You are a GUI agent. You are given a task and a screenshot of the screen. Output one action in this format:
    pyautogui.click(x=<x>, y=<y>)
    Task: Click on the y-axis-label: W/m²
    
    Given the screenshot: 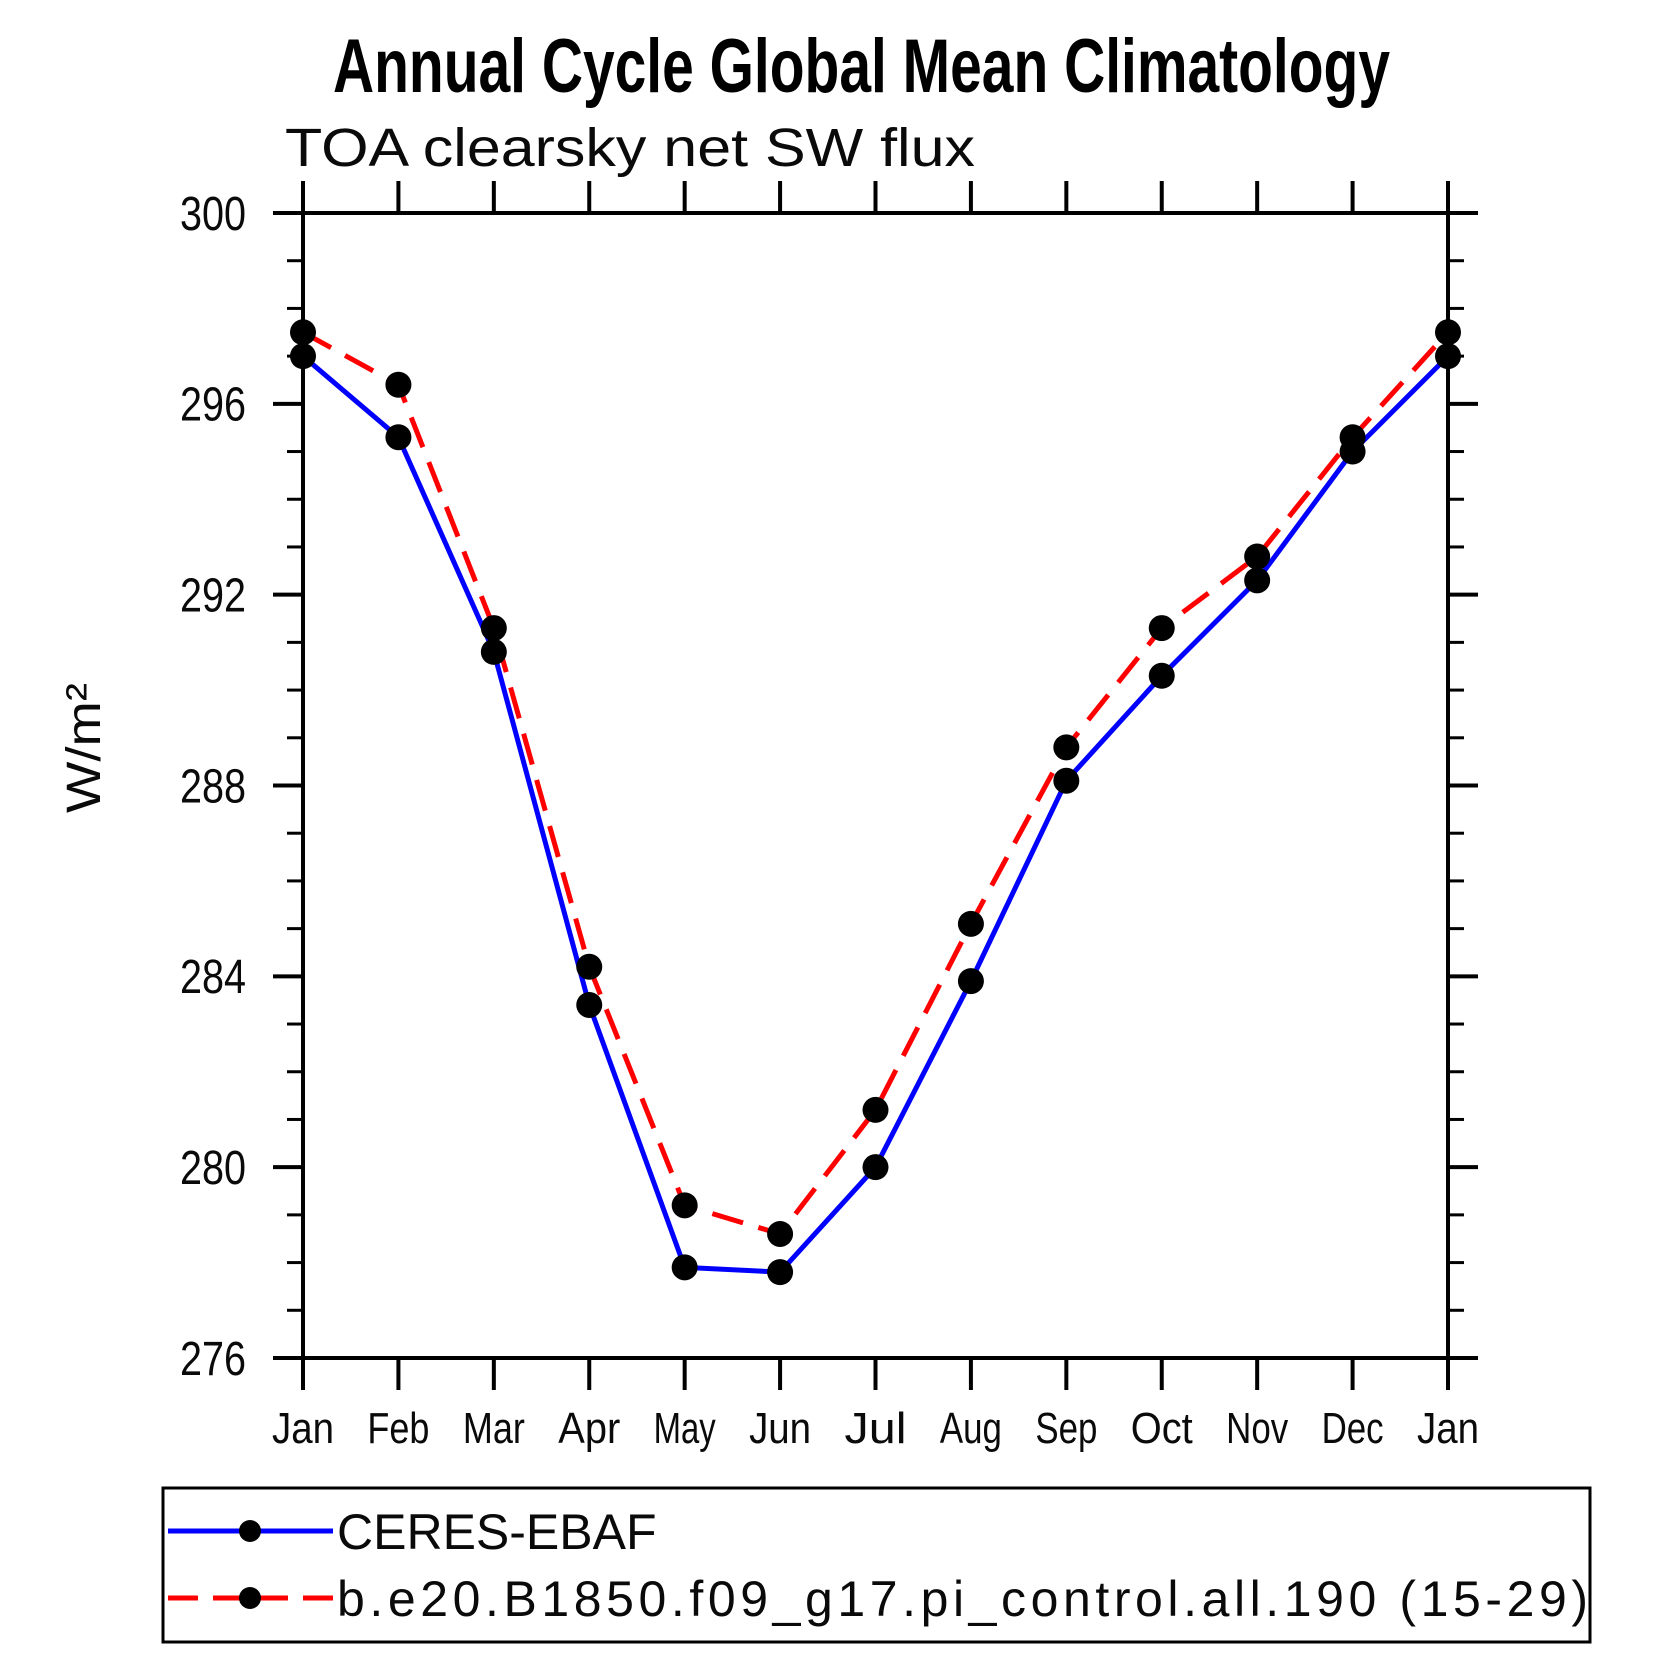 What is the action you would take?
    pyautogui.click(x=84, y=748)
    